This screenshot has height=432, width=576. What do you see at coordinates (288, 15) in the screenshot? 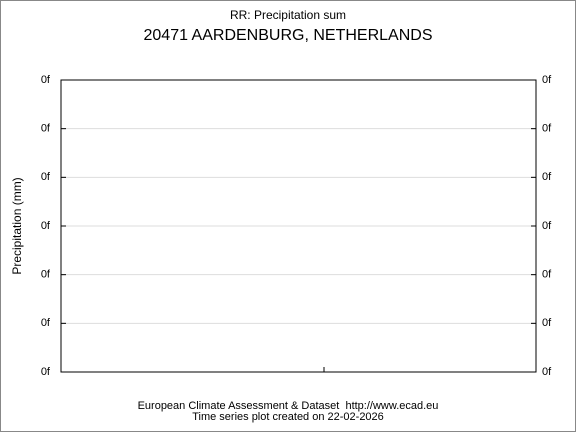
I see `chart-title: RR: Precipitation sum` at bounding box center [288, 15].